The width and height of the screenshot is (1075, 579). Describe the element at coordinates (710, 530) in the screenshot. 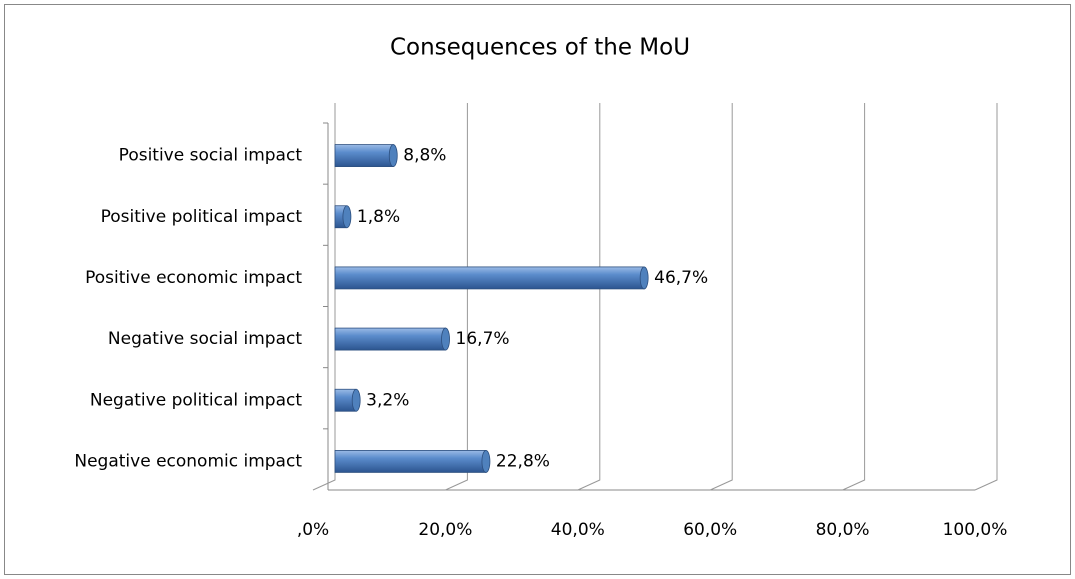

I see `x-tick-label: 60,0%` at that location.